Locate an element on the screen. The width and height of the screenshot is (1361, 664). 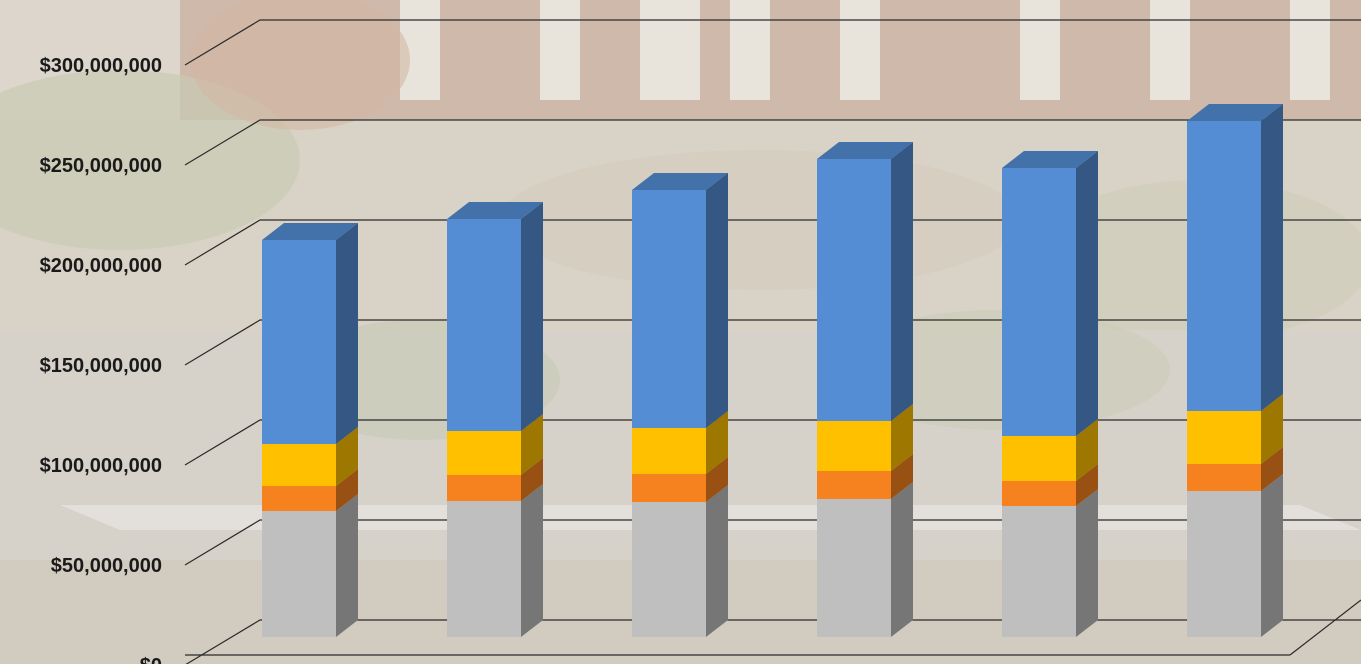
y-tick-label: $150,000,000 is located at coordinates (101, 366).